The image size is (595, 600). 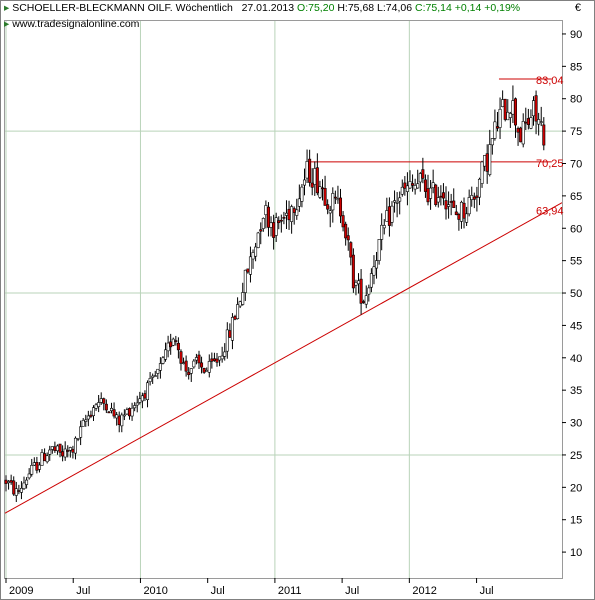 I want to click on x-tick-label: 2011, so click(x=290, y=591).